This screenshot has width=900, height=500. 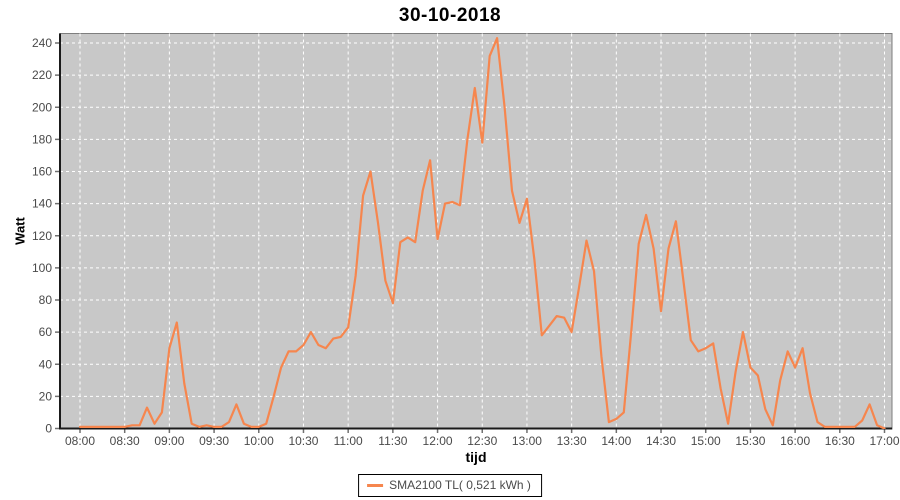 I want to click on y-tick-label: 0, so click(x=48, y=429).